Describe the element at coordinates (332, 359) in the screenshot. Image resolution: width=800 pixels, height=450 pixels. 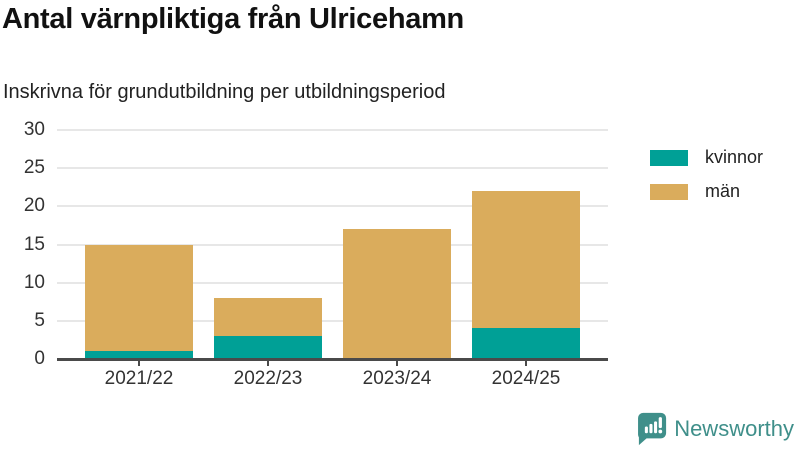
I see `x-axis-line` at that location.